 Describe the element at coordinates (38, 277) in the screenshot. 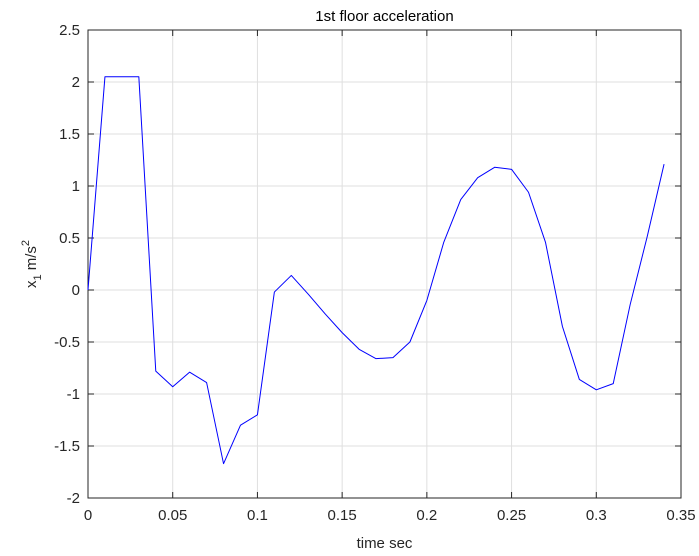

I see `y-axis-label-subscript: 1` at that location.